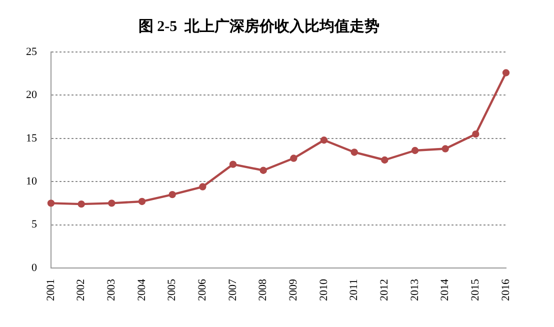  I want to click on y-tick-label: 25, so click(32, 52).